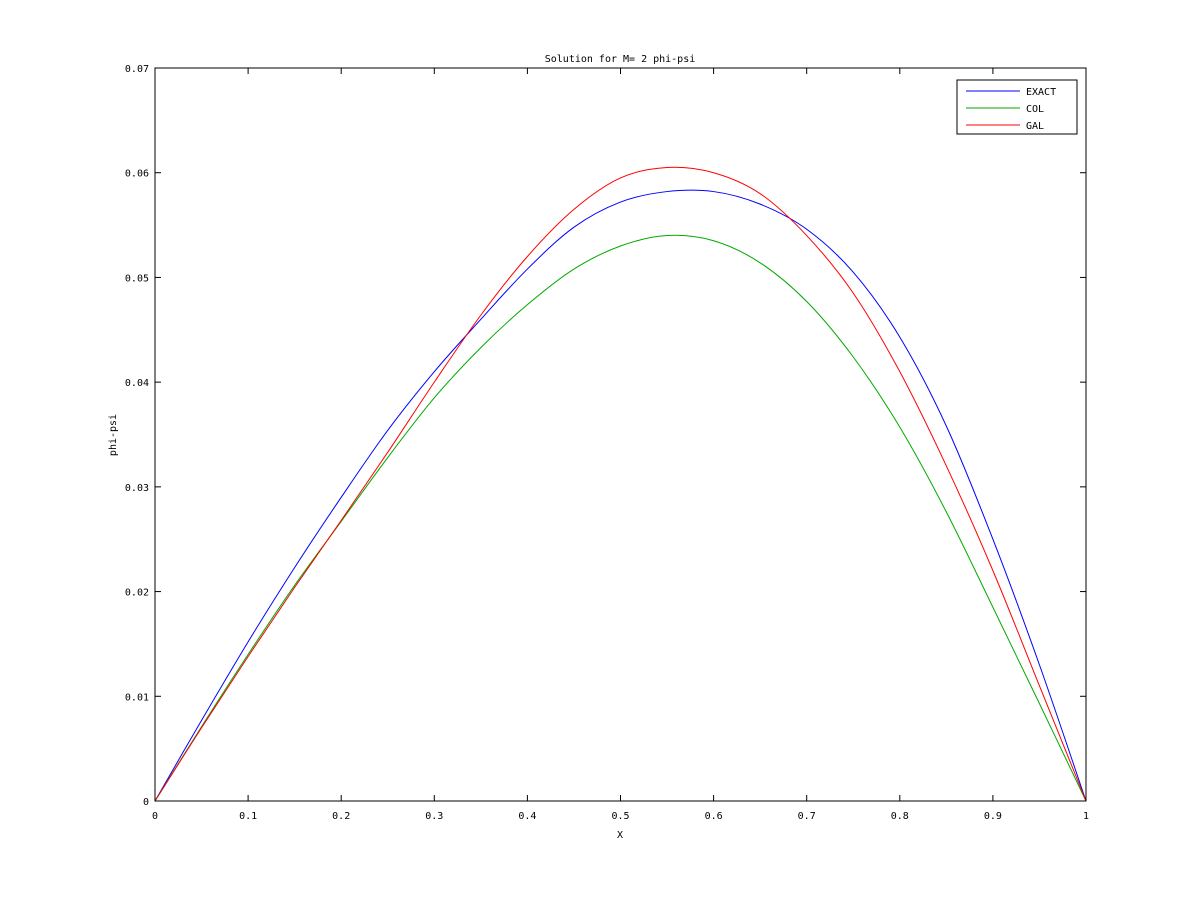 The width and height of the screenshot is (1200, 900). I want to click on y-tick-label: 0.06, so click(137, 174).